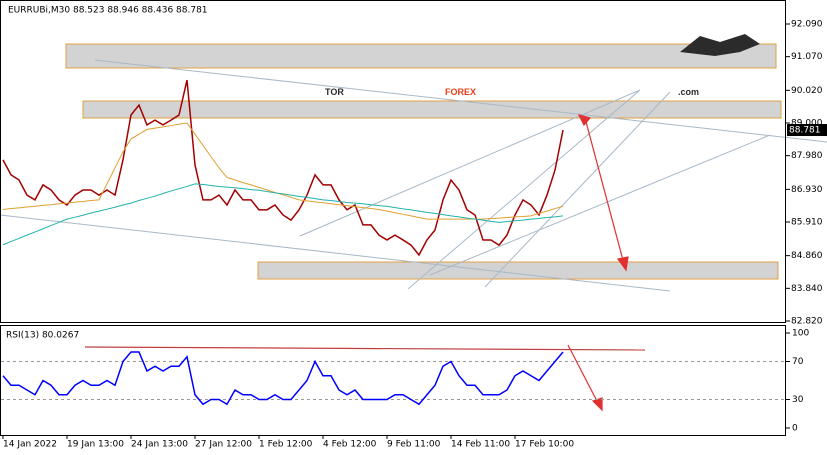  What do you see at coordinates (480, 445) in the screenshot?
I see `x-tick-label: 14 Feb 11:00` at bounding box center [480, 445].